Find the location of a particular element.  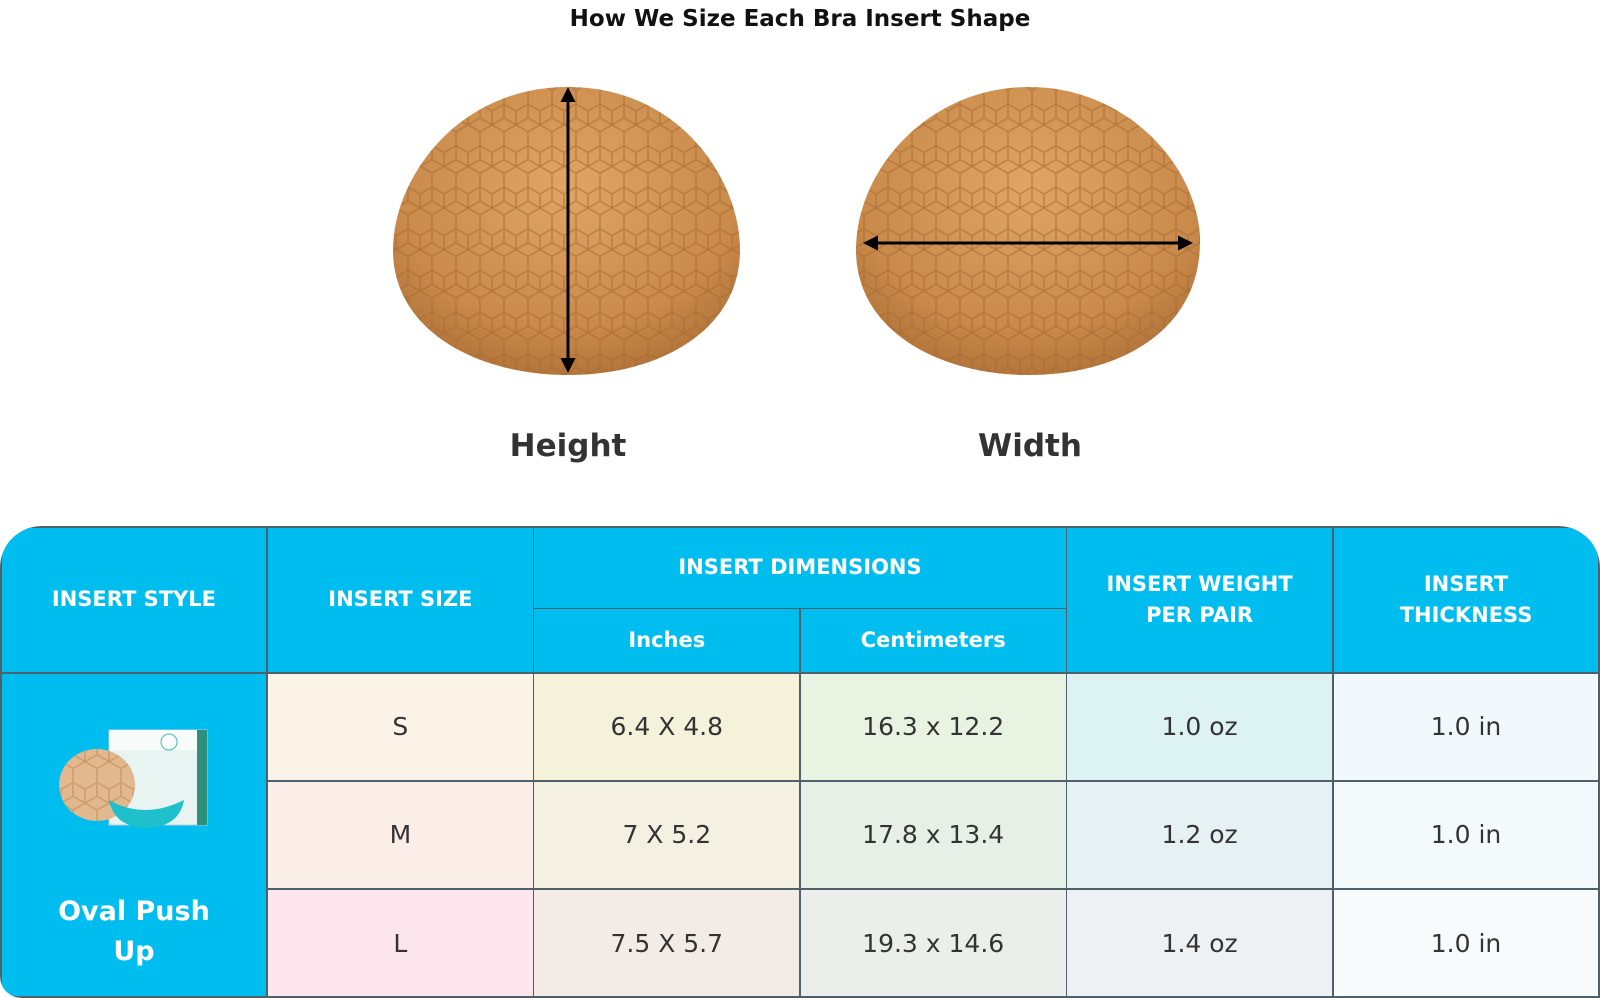

insert-height is located at coordinates (566, 231).